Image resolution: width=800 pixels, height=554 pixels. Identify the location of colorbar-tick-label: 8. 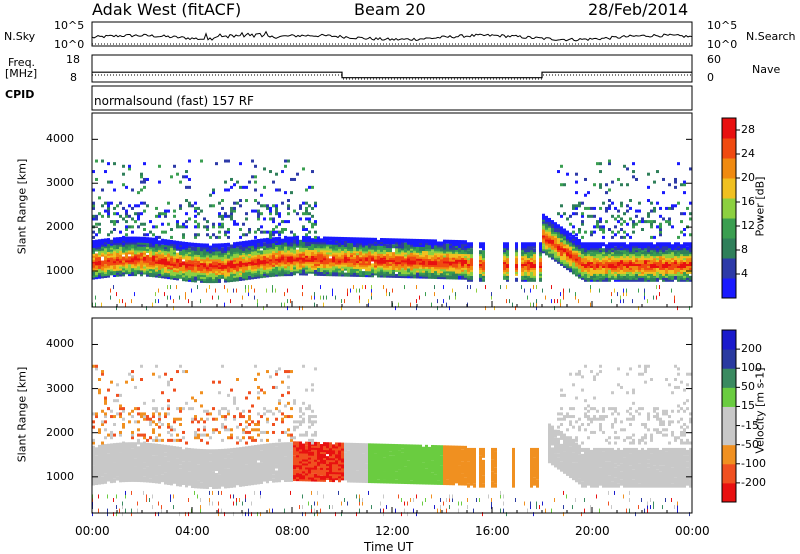
(744, 249).